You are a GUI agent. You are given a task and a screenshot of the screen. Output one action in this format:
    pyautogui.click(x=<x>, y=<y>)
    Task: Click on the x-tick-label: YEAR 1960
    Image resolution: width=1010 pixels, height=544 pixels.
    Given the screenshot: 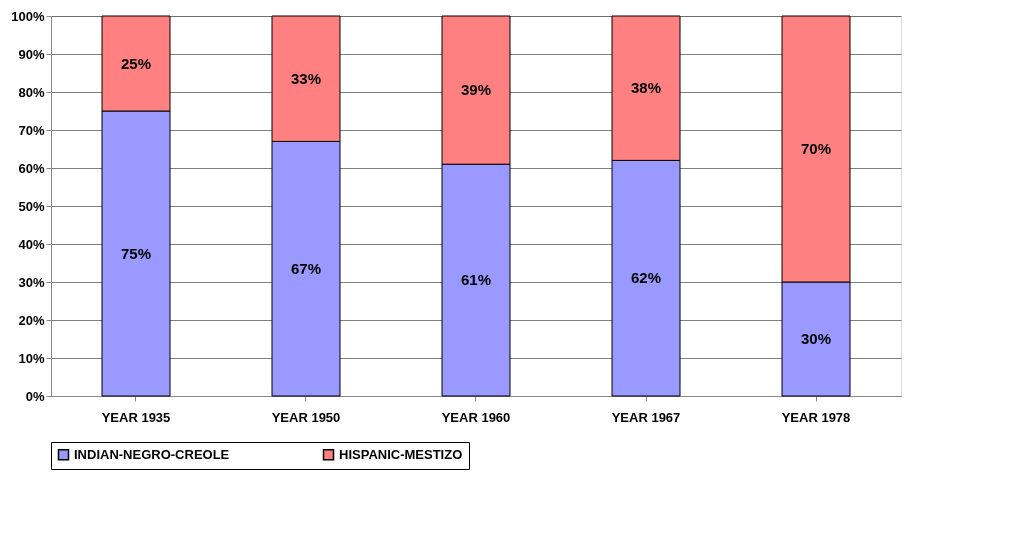 What is the action you would take?
    pyautogui.click(x=476, y=417)
    